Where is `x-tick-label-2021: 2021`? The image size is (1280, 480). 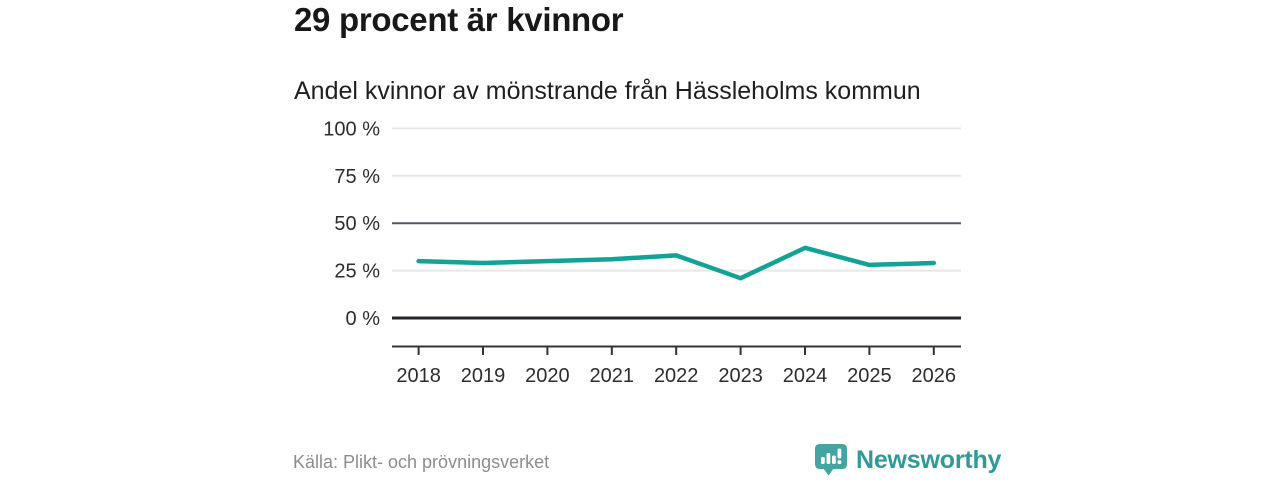 x-tick-label-2021: 2021 is located at coordinates (612, 376).